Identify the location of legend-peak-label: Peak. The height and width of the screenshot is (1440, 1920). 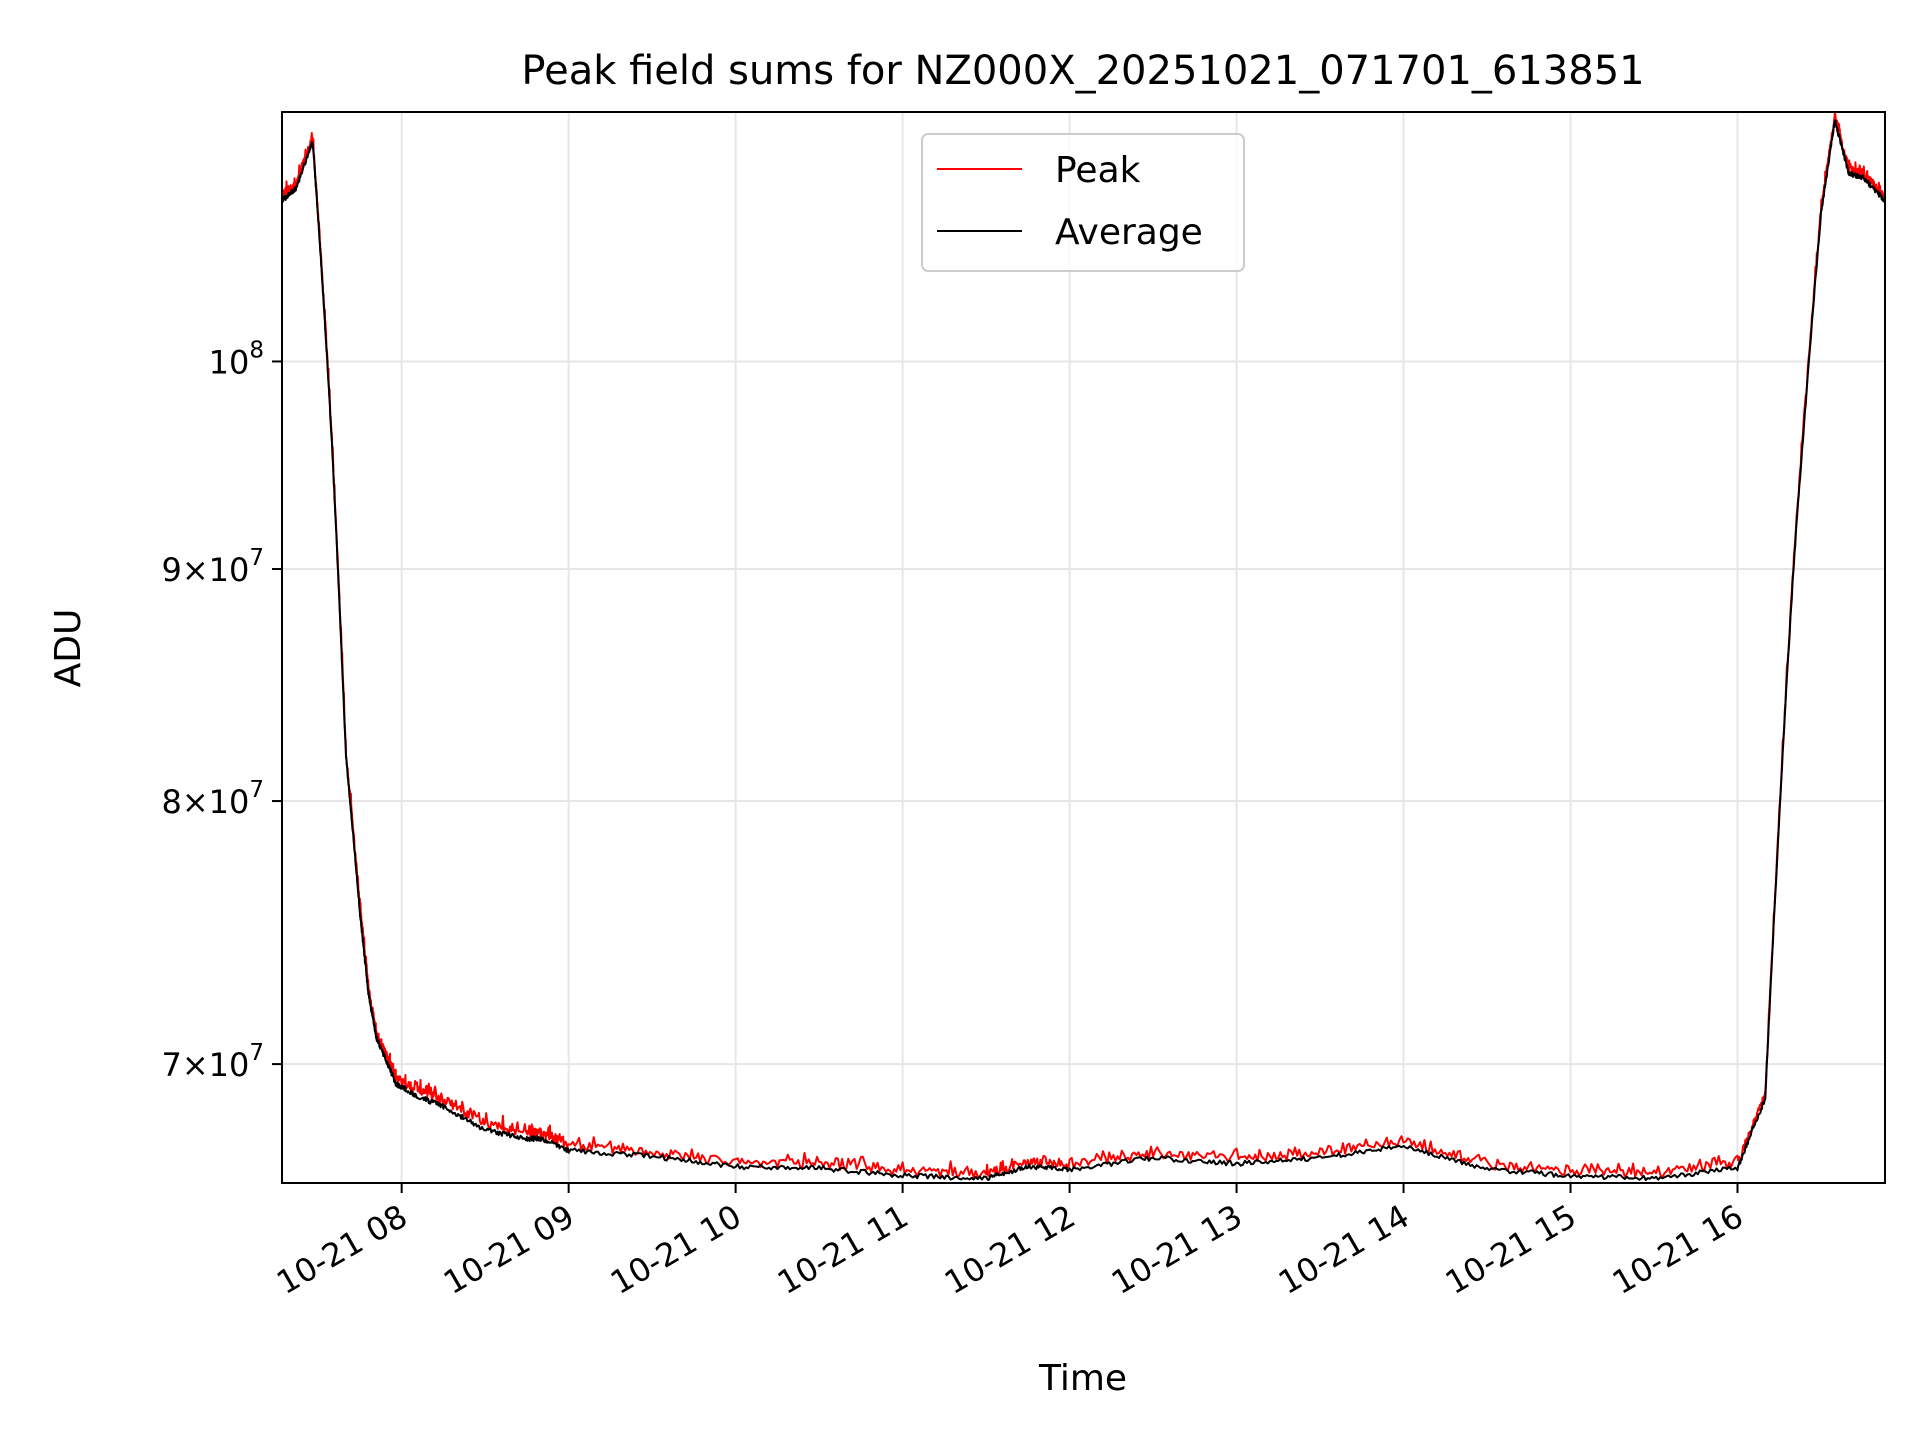
(1098, 170).